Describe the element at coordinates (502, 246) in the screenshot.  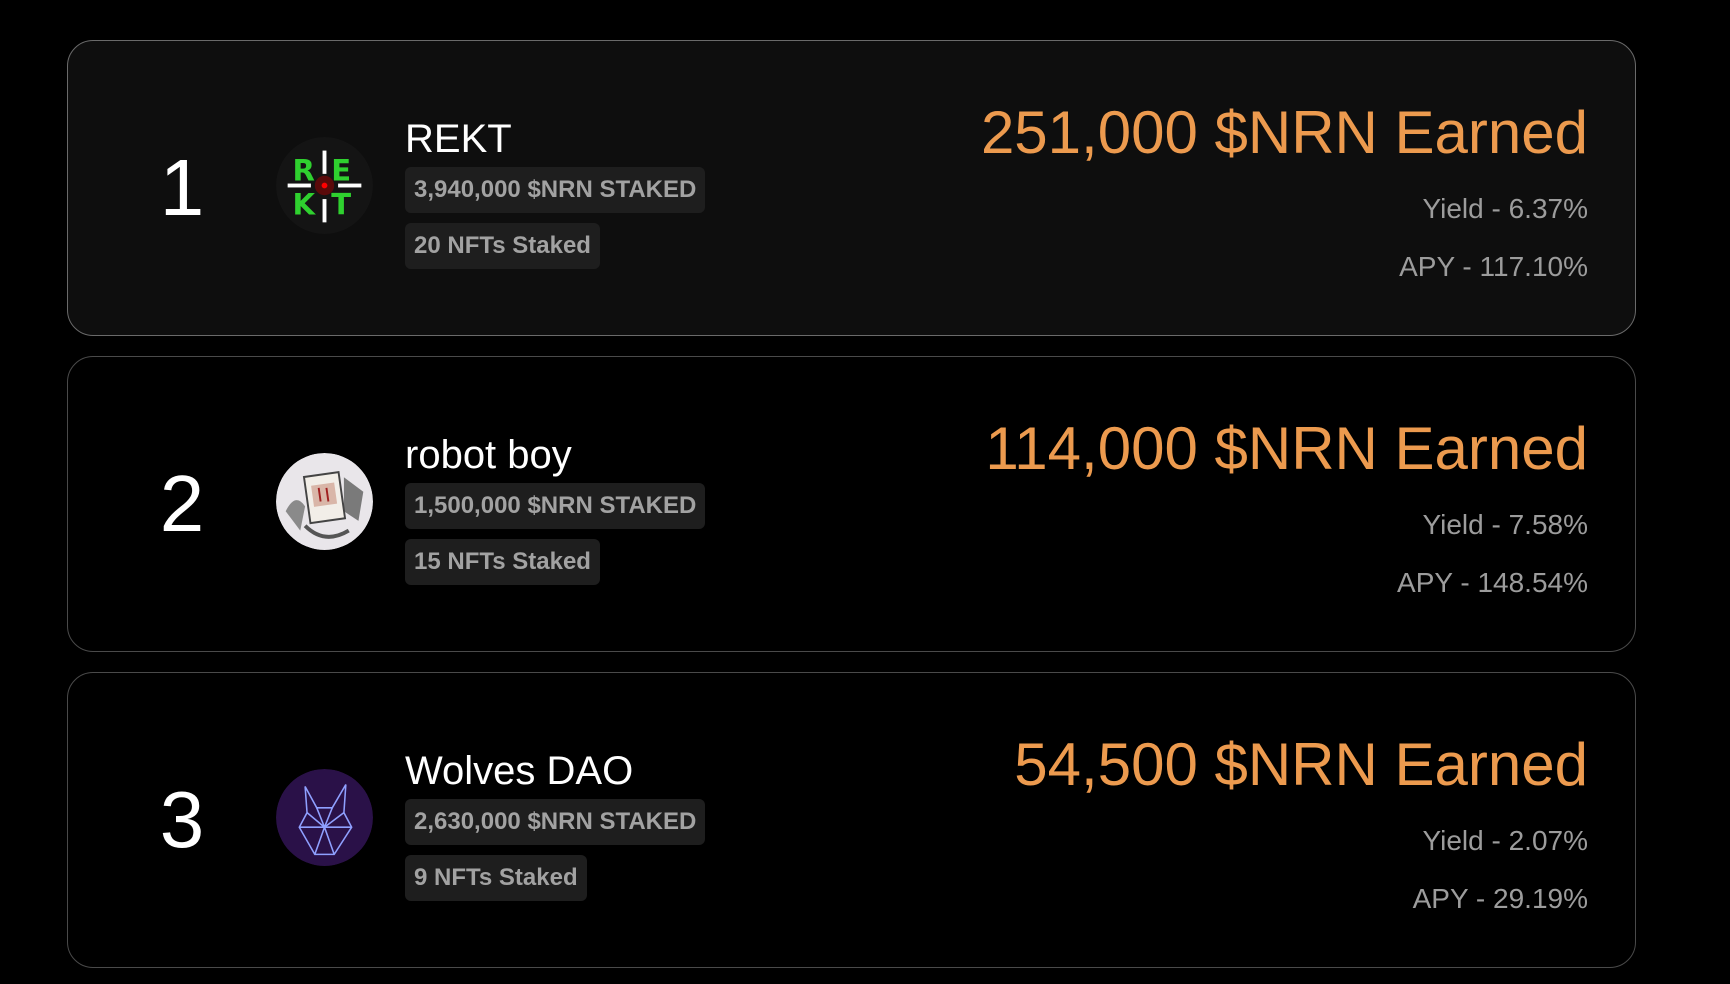
I see `nfts-staked-badge: 20 NFTs Staked` at that location.